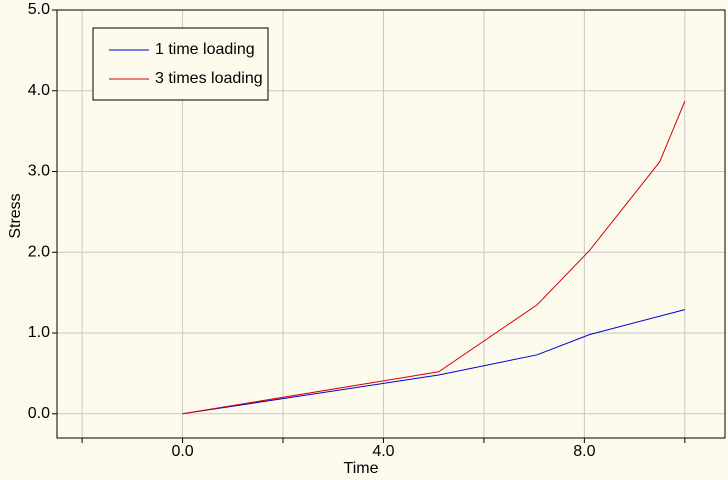  I want to click on x-tick-label: 8.0, so click(584, 451).